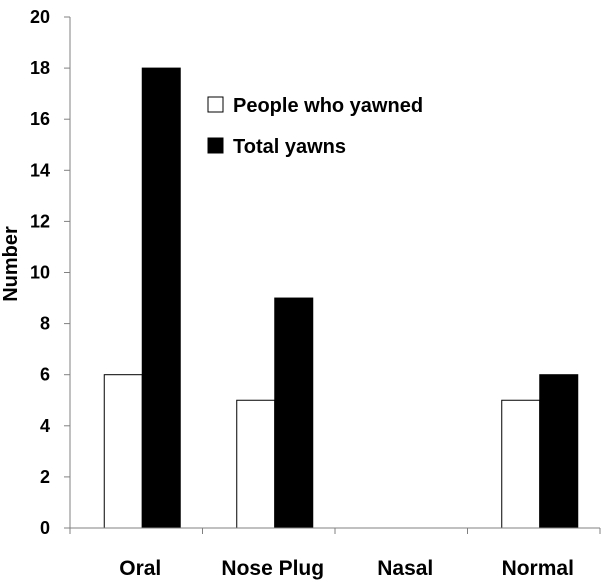  What do you see at coordinates (40, 68) in the screenshot?
I see `y-tick-label: 18` at bounding box center [40, 68].